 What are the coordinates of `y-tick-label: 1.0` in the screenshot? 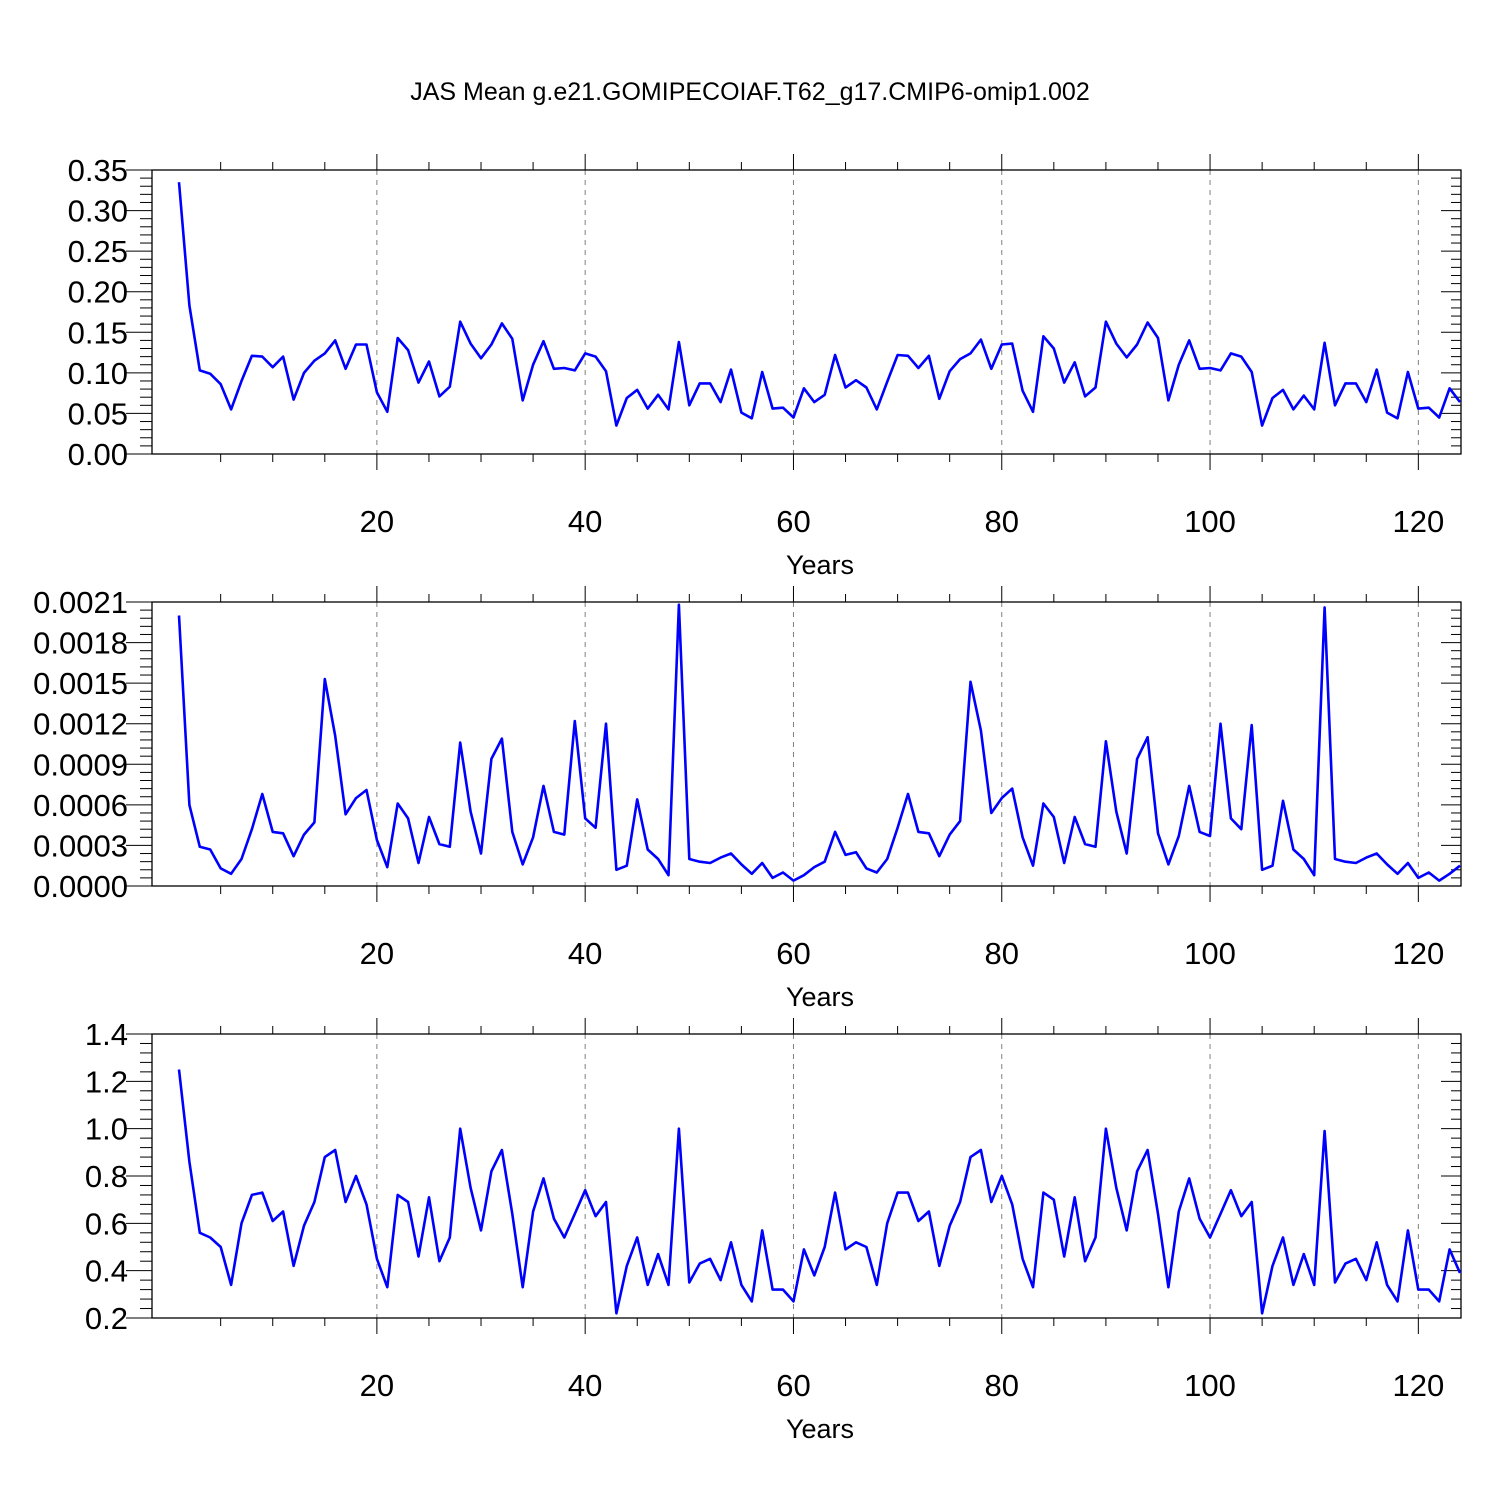 It's located at (106, 1129).